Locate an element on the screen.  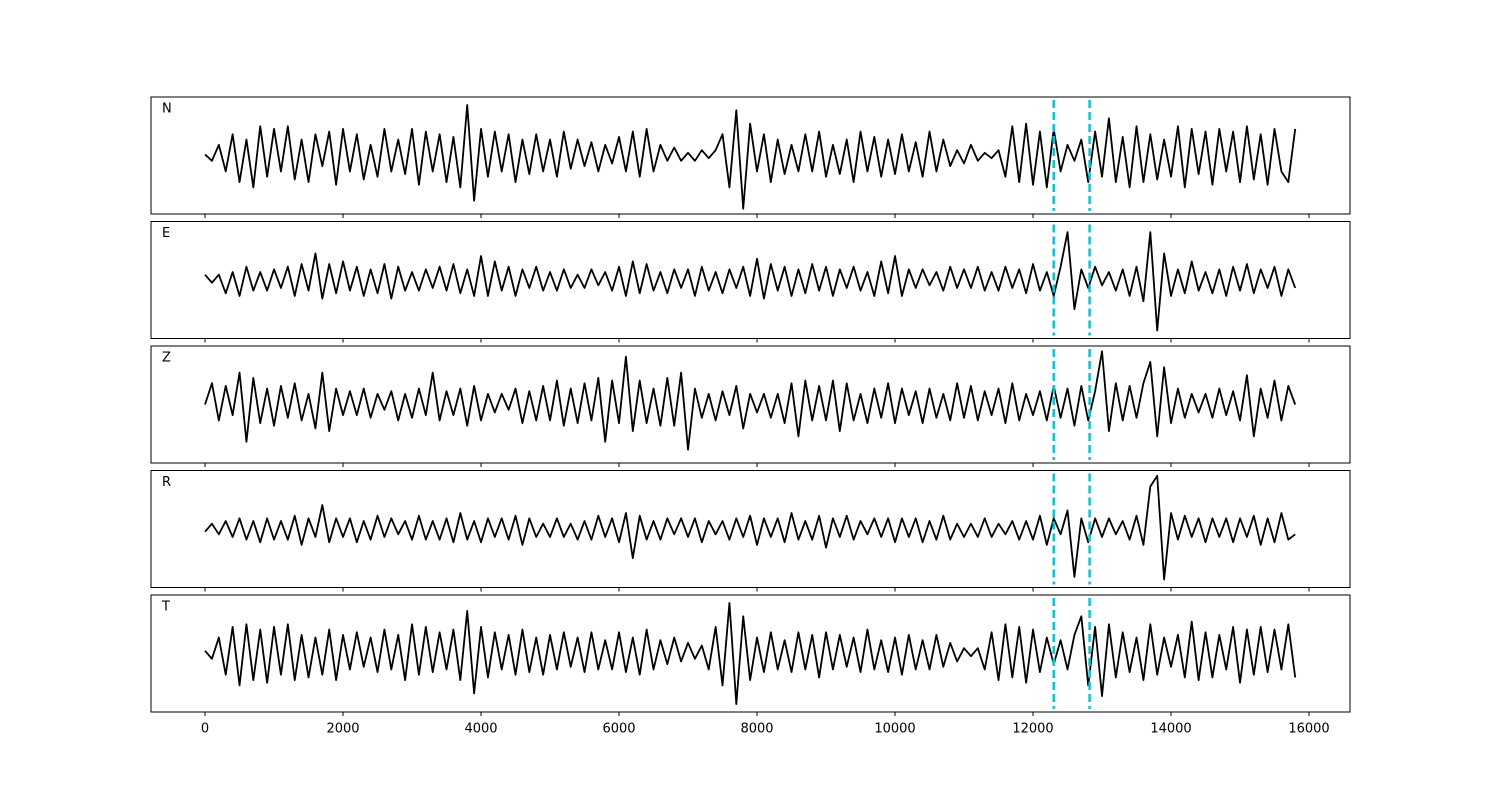
panel-label: Z is located at coordinates (166, 358).